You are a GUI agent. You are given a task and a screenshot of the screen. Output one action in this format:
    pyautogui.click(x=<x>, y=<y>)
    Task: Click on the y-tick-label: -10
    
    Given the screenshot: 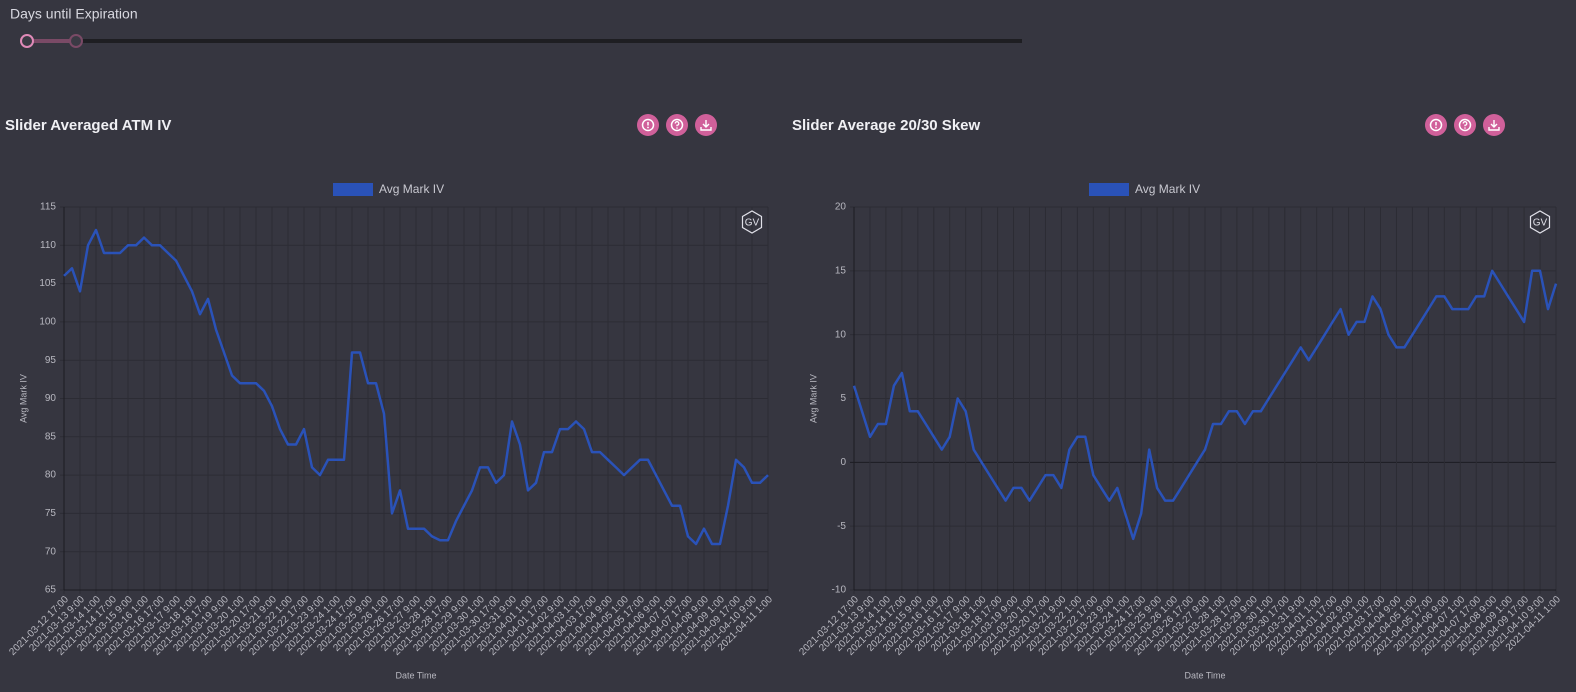 What is the action you would take?
    pyautogui.click(x=839, y=590)
    